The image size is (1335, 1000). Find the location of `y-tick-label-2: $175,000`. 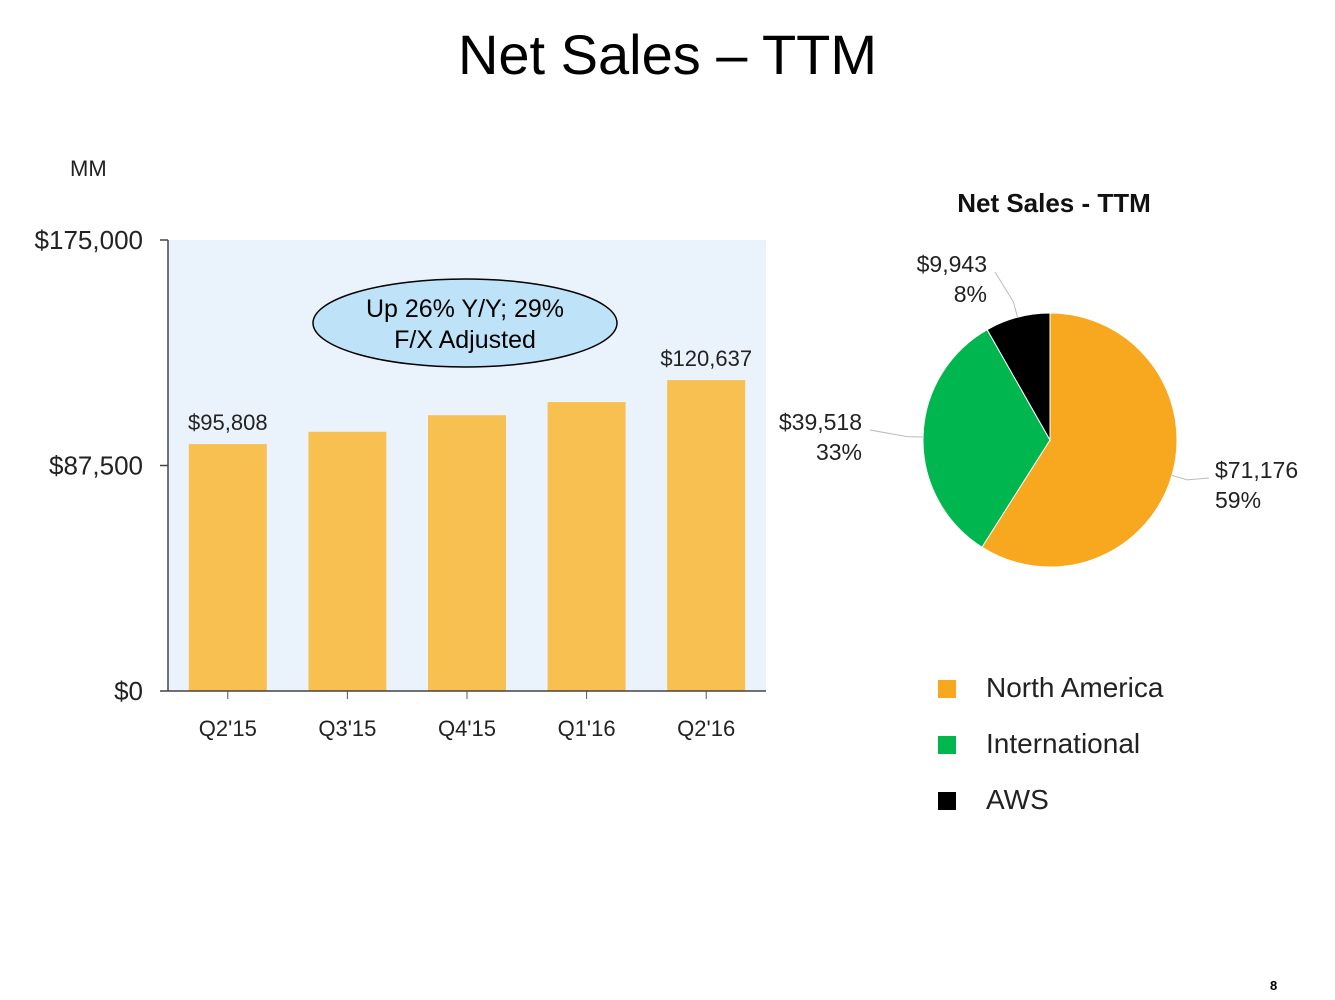

y-tick-label-2: $175,000 is located at coordinates (89, 240).